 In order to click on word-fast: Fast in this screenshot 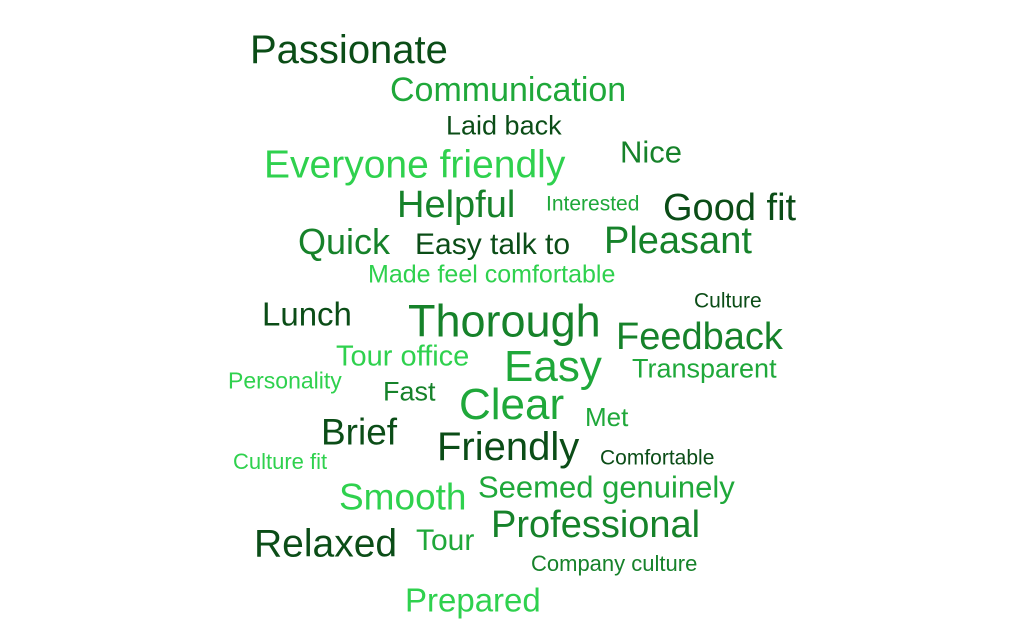, I will do `click(409, 391)`.